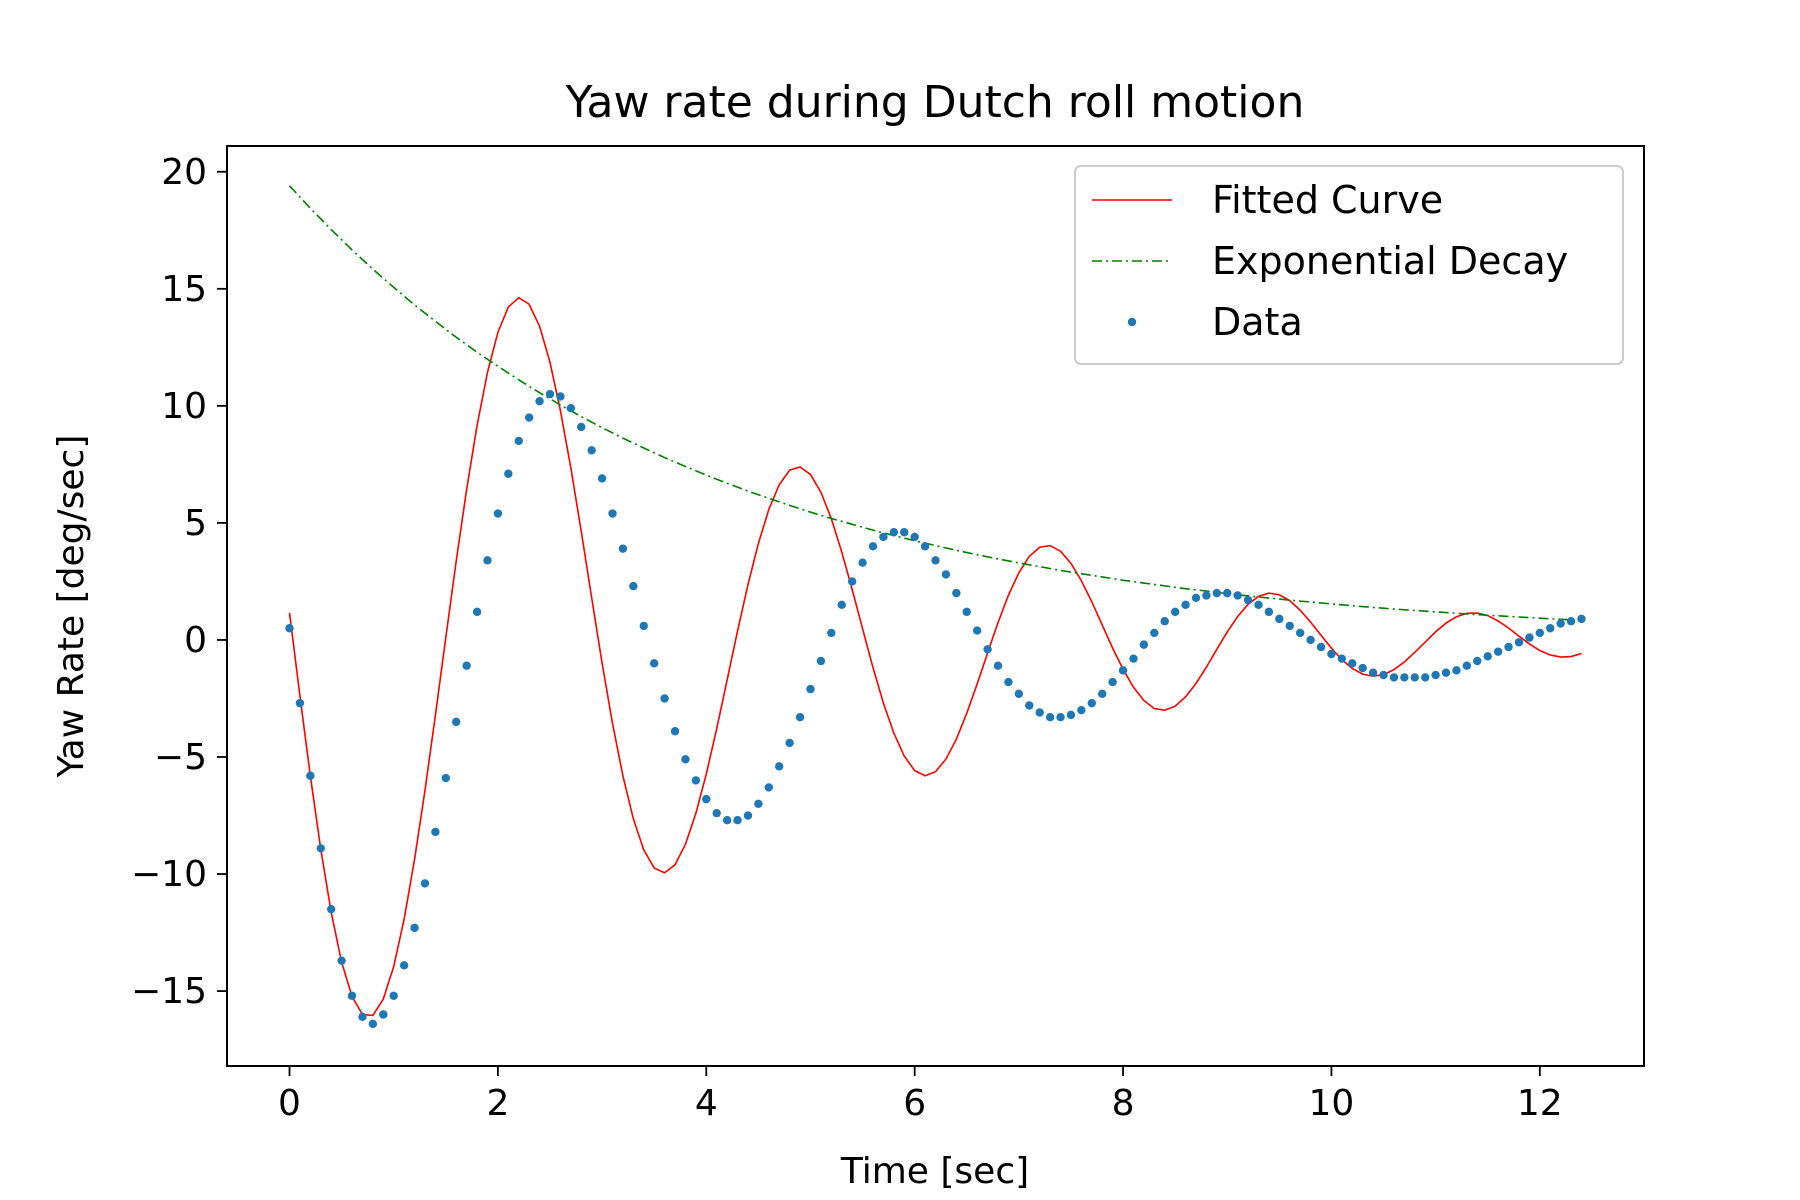 Image resolution: width=1800 pixels, height=1200 pixels. Describe the element at coordinates (1123, 1103) in the screenshot. I see `x-tick-label: 8` at that location.